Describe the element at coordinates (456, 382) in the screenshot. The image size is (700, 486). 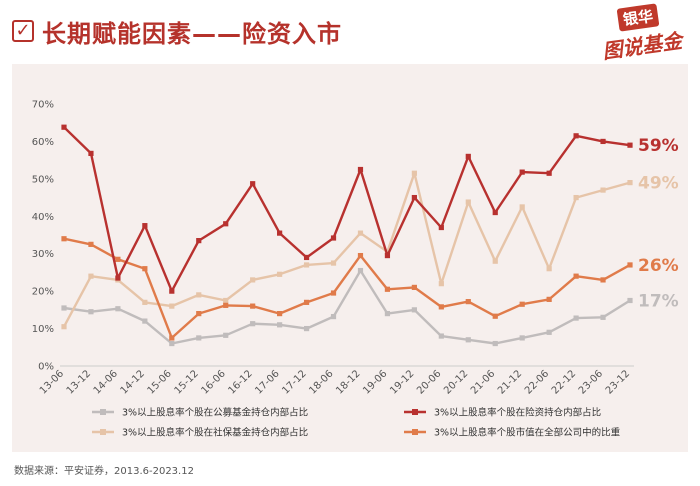
I see `x-tick-label: 20-12` at that location.